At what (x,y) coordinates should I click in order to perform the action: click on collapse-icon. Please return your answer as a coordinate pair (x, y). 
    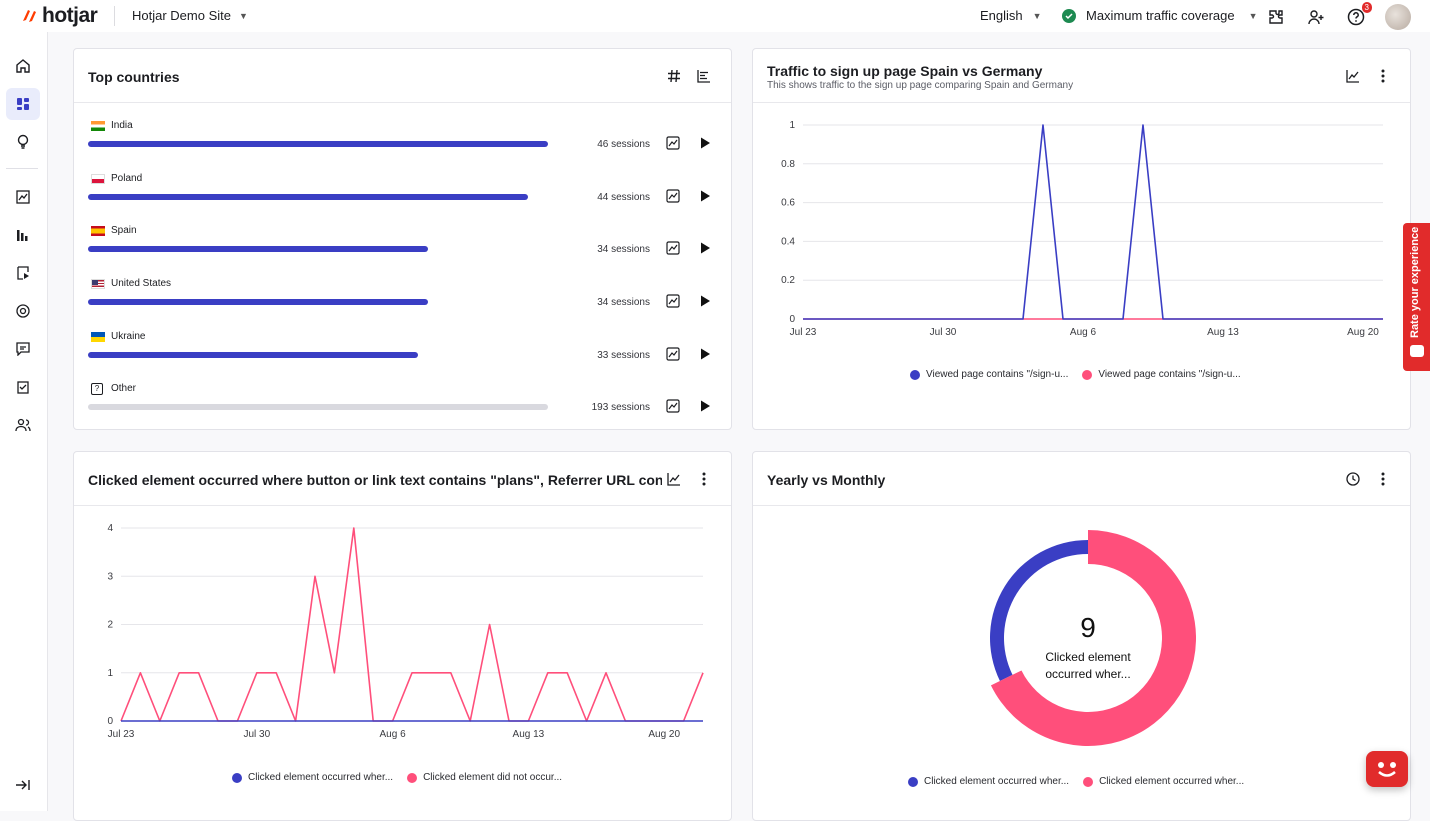
    Looking at the image, I should click on (23, 785).